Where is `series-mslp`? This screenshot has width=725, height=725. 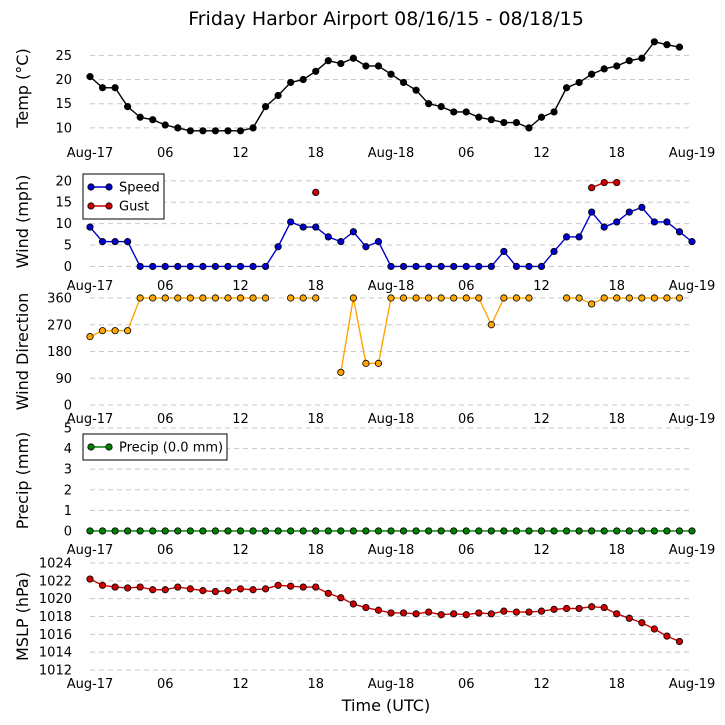
series-mslp is located at coordinates (385, 610).